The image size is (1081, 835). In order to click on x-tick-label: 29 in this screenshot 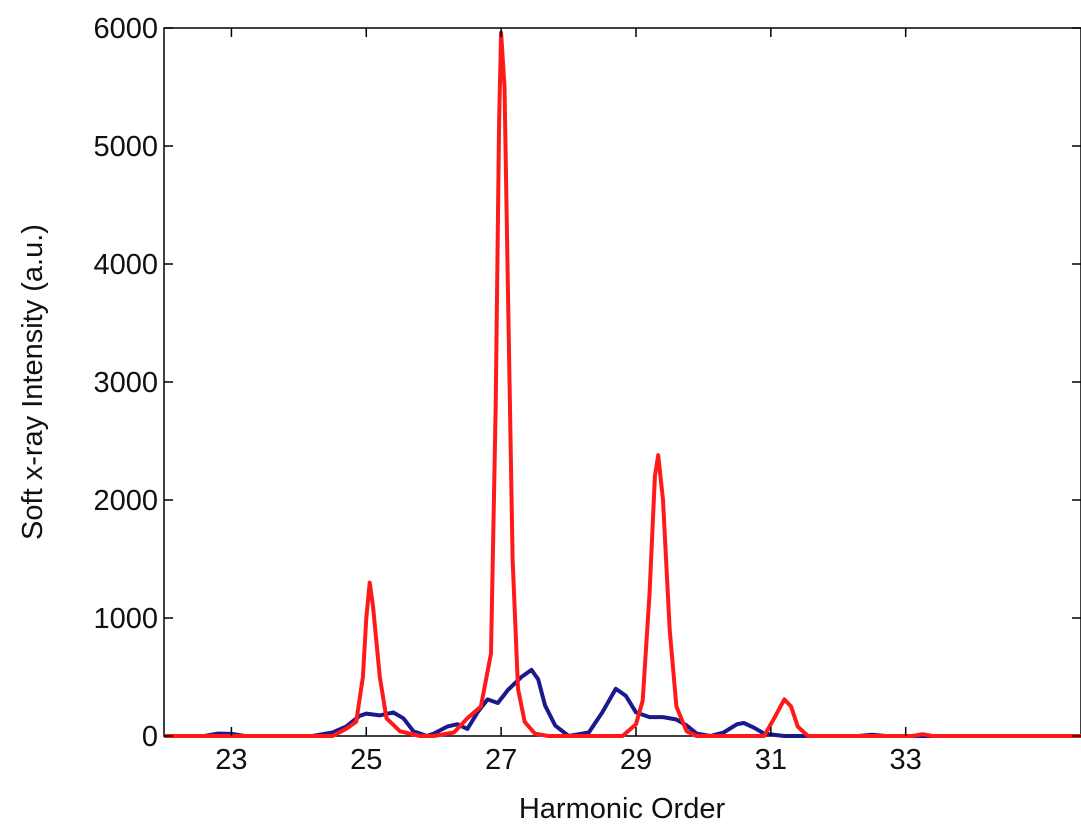, I will do `click(636, 760)`.